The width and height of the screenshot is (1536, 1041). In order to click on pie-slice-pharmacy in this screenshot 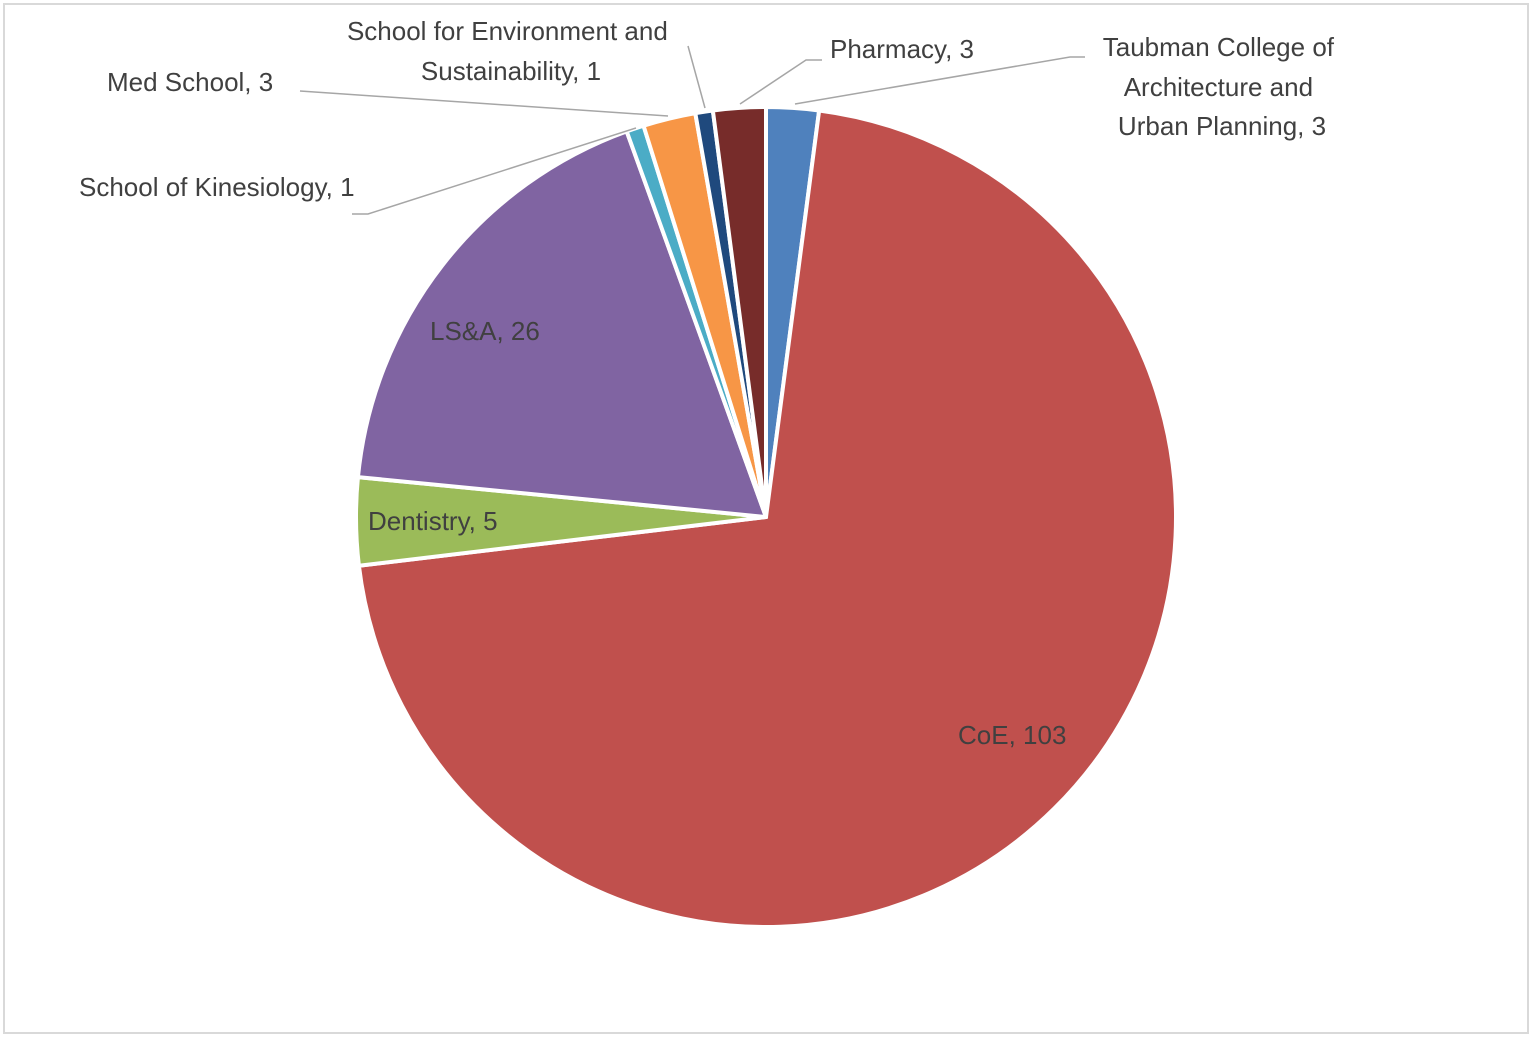, I will do `click(739, 312)`.